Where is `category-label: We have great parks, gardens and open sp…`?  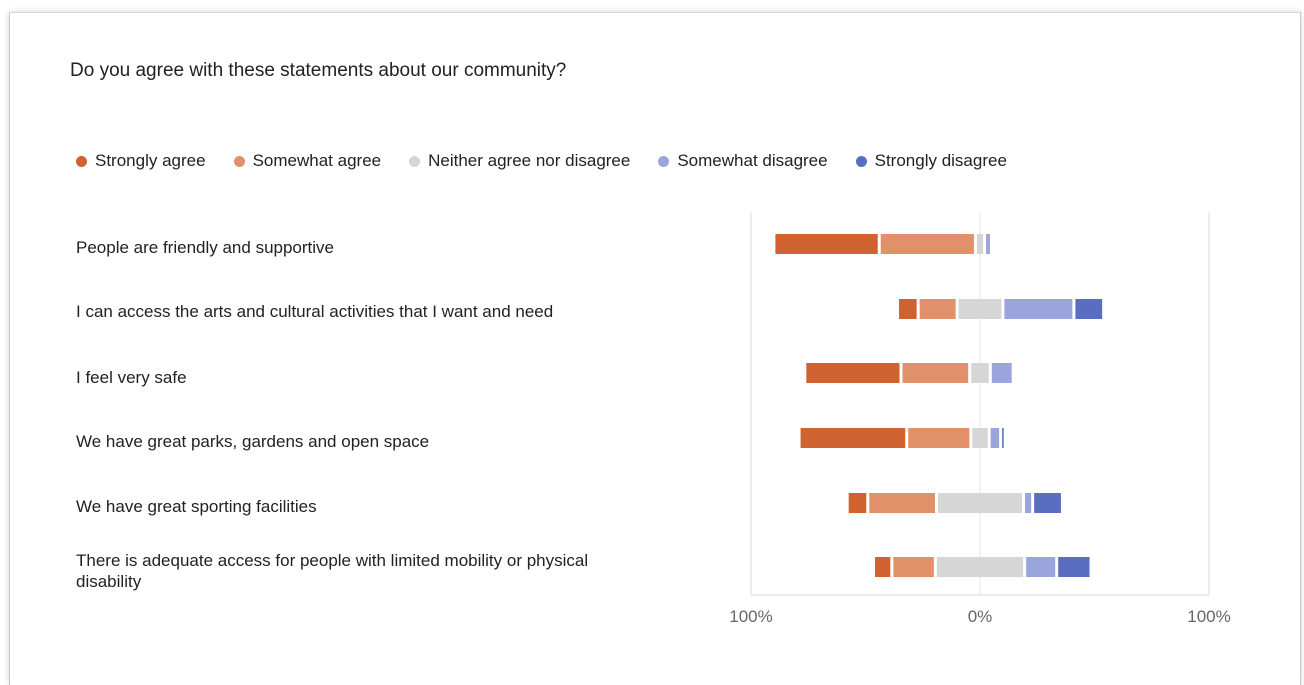
category-label: We have great parks, gardens and open sp… is located at coordinates (253, 441).